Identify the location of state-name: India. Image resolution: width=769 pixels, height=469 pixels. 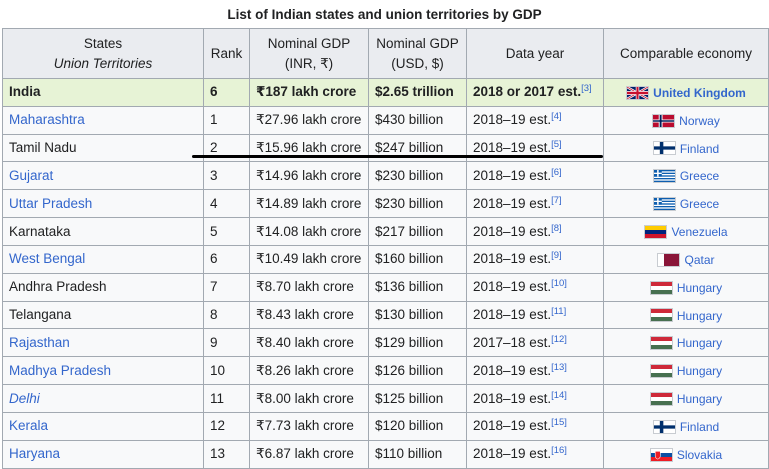
(25, 92).